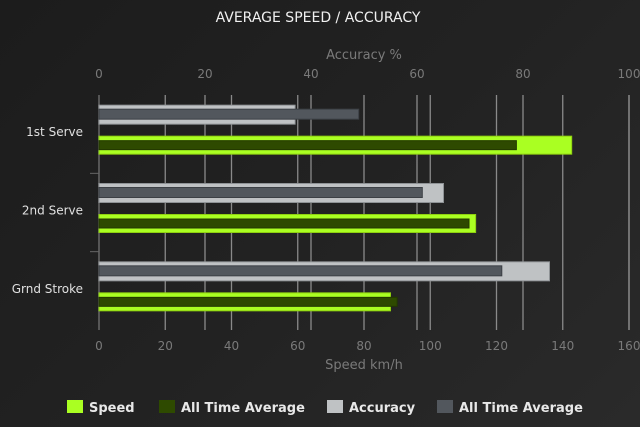 Image resolution: width=640 pixels, height=427 pixels. I want to click on speed-tick-label: 80, so click(363, 346).